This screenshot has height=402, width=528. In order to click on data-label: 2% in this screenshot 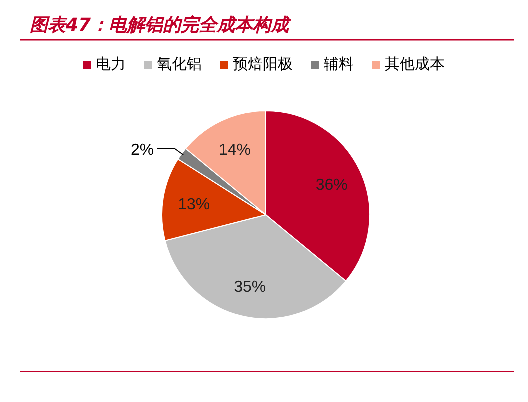, I will do `click(142, 150)`.